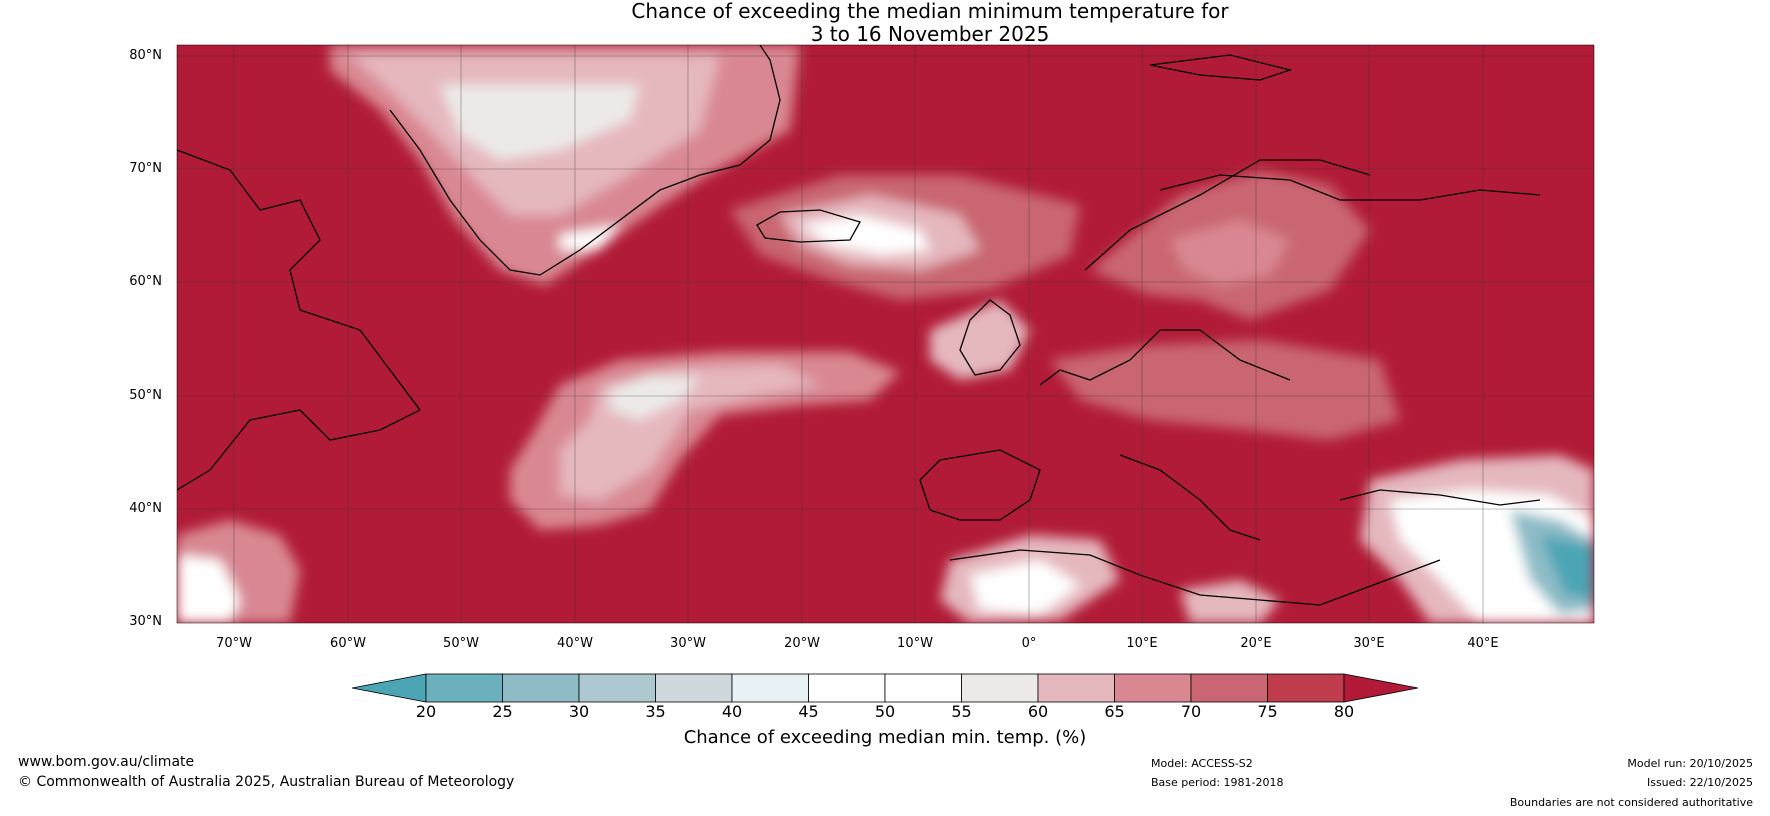  What do you see at coordinates (961, 711) in the screenshot?
I see `colorbar-tick-label: 55` at bounding box center [961, 711].